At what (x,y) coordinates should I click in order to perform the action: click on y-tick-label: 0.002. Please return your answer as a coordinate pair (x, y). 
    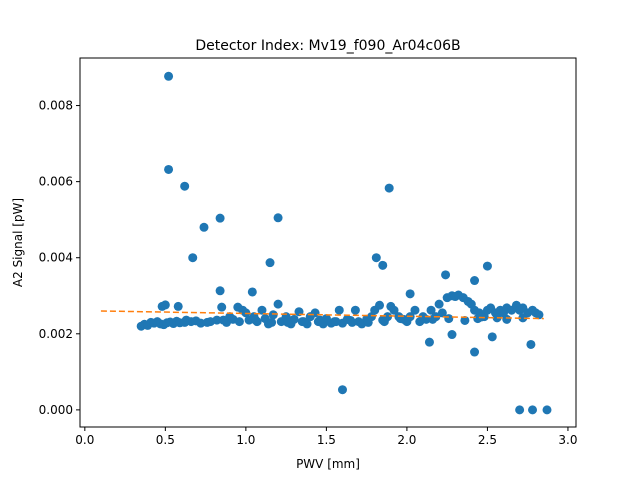
    Looking at the image, I should click on (56, 334).